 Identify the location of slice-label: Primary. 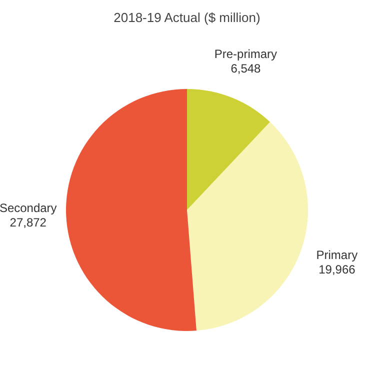
(337, 255).